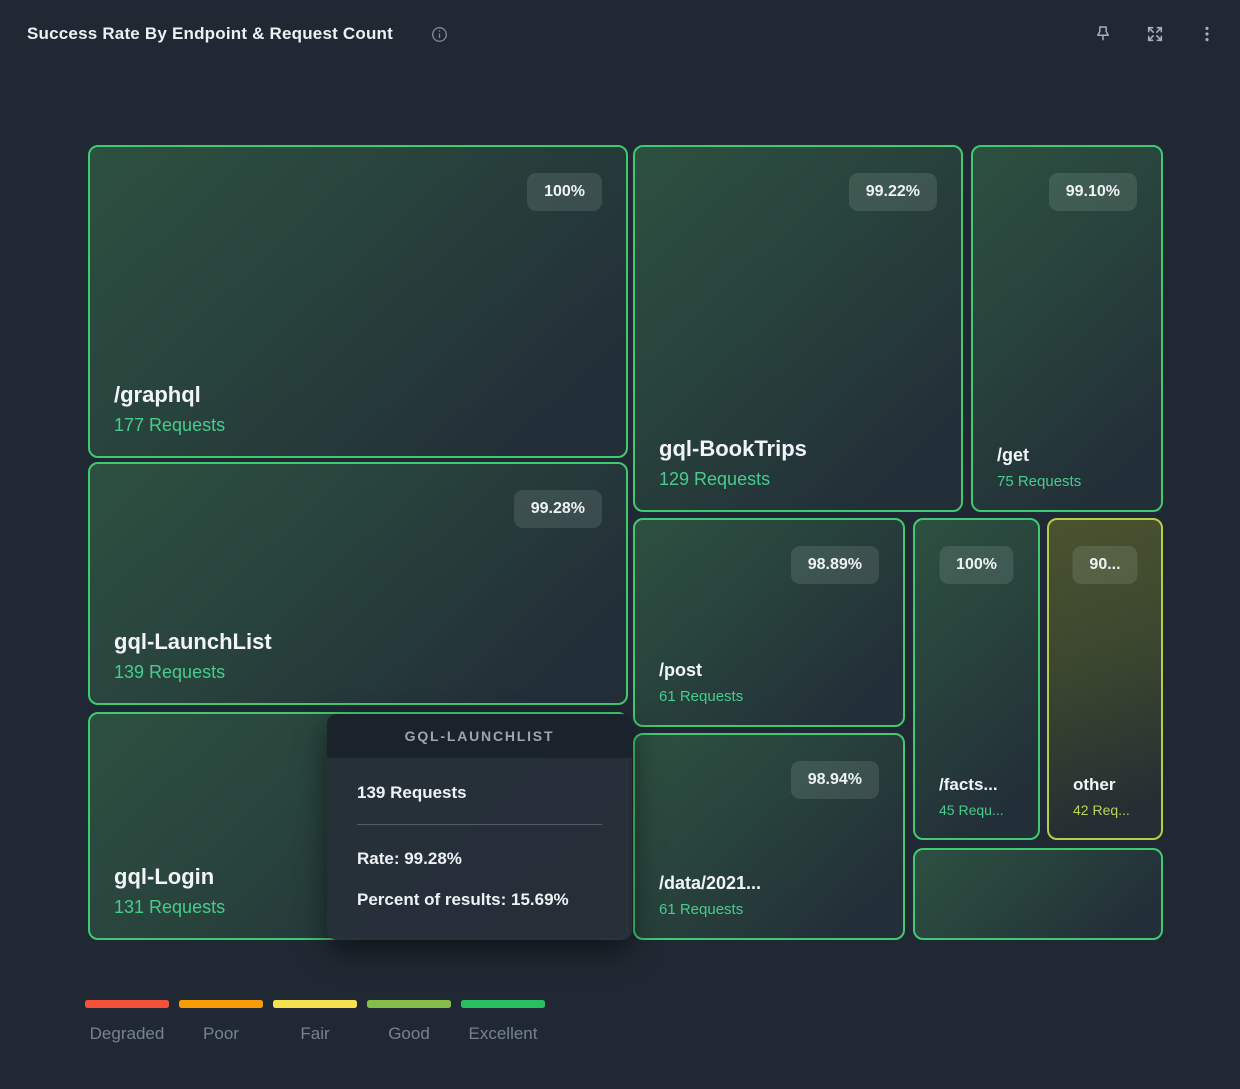 The height and width of the screenshot is (1089, 1240). Describe the element at coordinates (221, 1022) in the screenshot. I see `legend-item: Poor` at that location.